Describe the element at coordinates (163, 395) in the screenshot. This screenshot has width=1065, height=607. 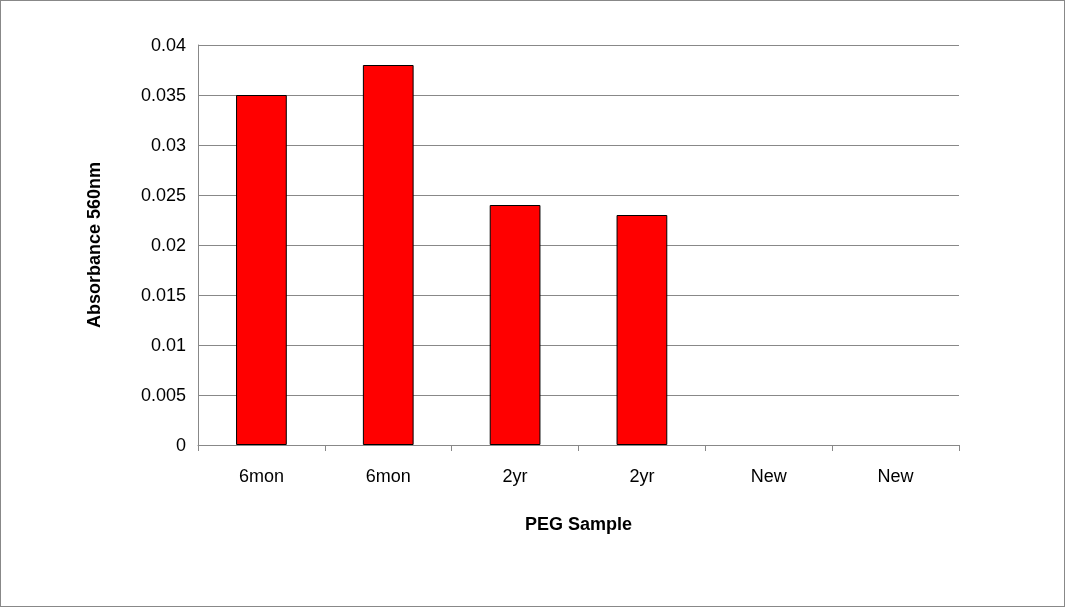
I see `y-tick-label: 0.005` at that location.